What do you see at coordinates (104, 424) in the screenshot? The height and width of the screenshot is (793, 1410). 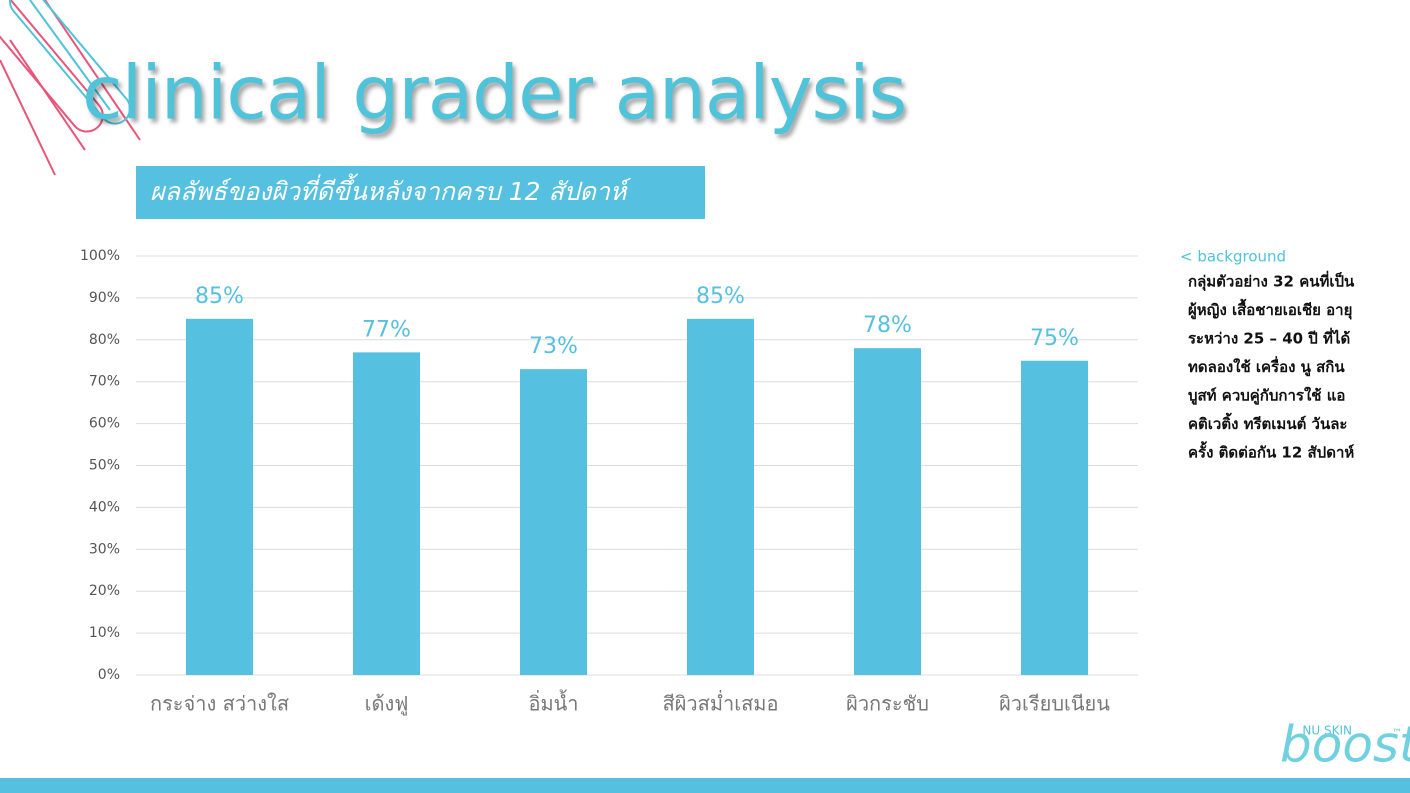 I see `y-tick-label: 60%` at bounding box center [104, 424].